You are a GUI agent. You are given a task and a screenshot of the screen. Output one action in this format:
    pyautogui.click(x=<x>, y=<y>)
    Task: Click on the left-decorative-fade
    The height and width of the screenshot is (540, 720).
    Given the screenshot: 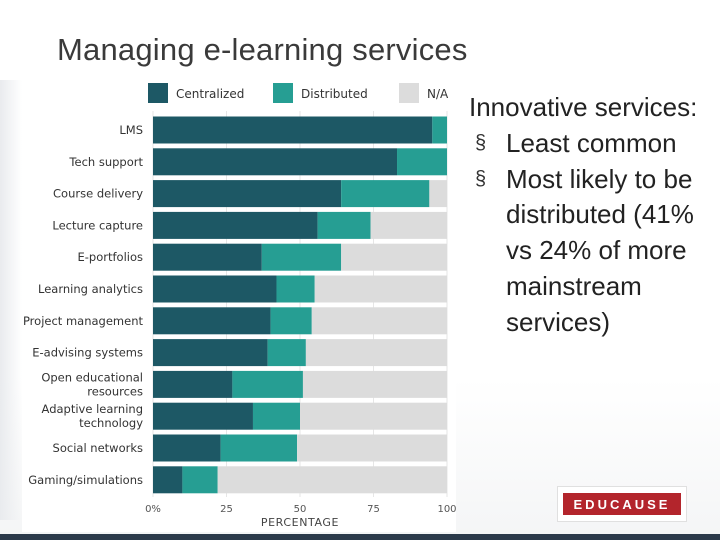 What is the action you would take?
    pyautogui.click(x=11, y=300)
    